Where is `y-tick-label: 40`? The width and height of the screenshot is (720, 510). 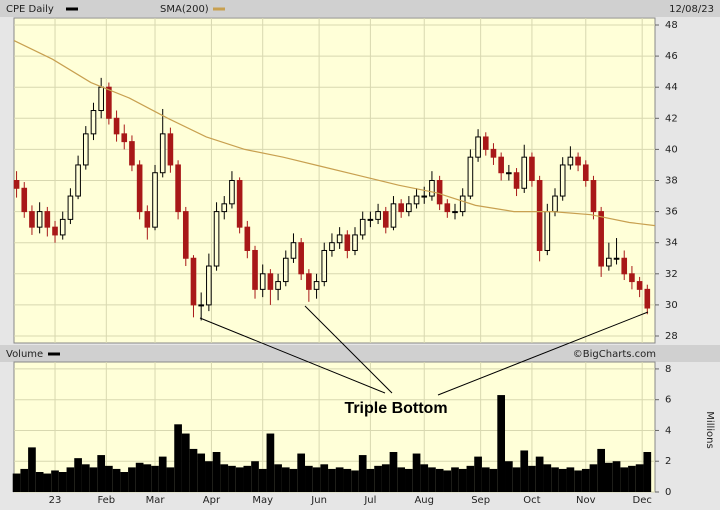
y-tick-label: 40 is located at coordinates (671, 149).